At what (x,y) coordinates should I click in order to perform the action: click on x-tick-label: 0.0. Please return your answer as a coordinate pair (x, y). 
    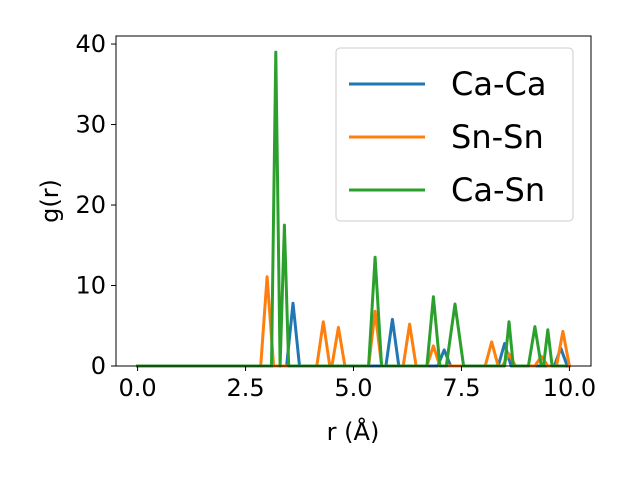
    Looking at the image, I should click on (138, 388).